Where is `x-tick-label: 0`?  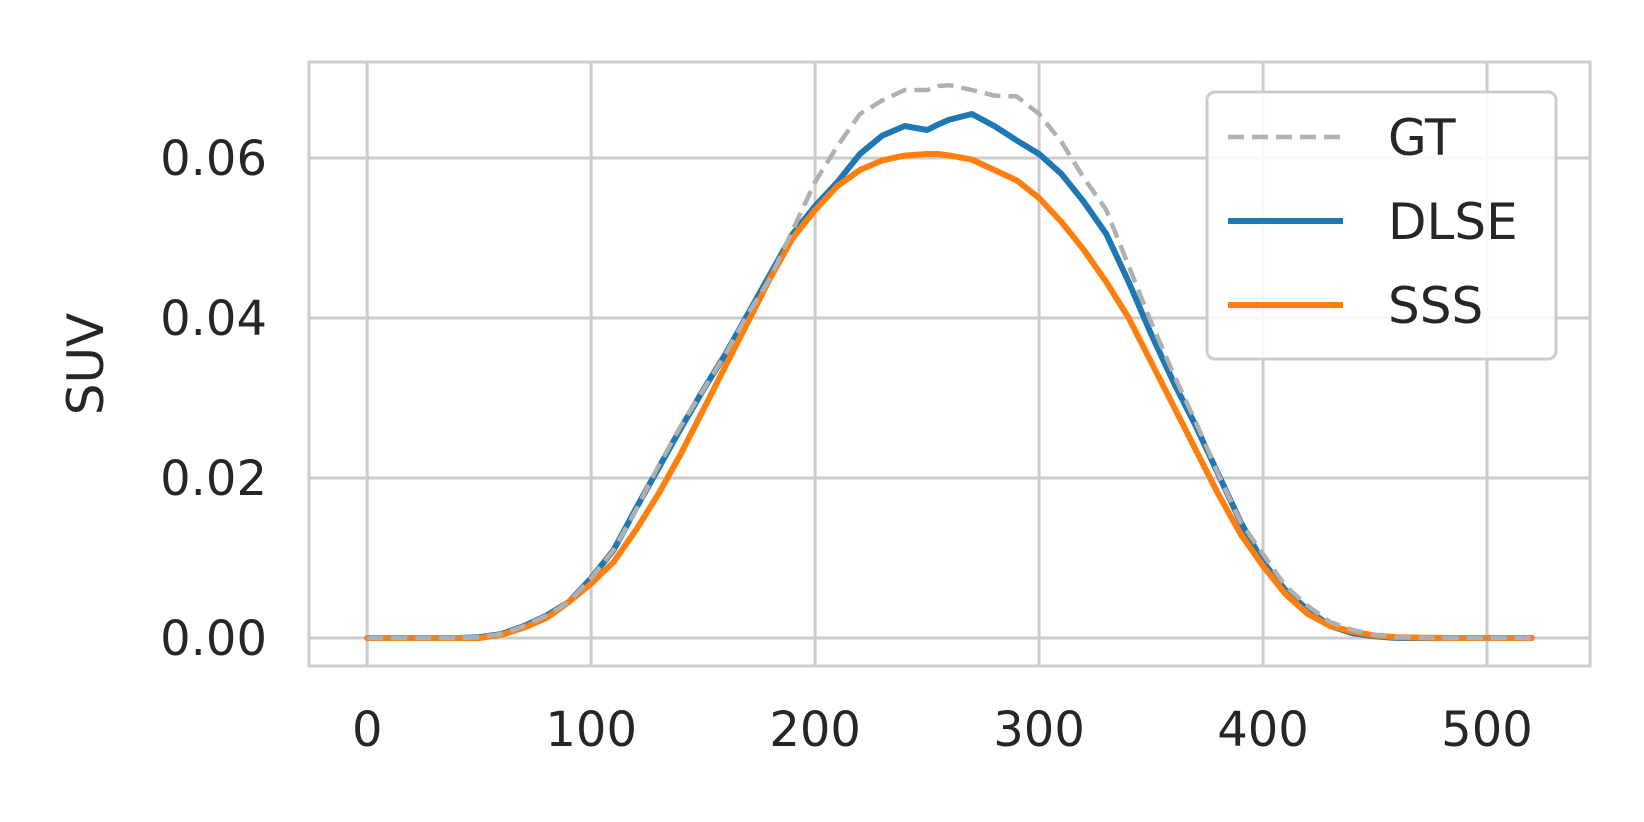
x-tick-label: 0 is located at coordinates (367, 730).